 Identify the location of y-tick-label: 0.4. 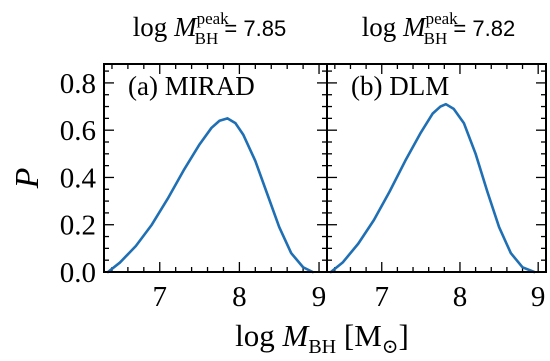
(78, 178).